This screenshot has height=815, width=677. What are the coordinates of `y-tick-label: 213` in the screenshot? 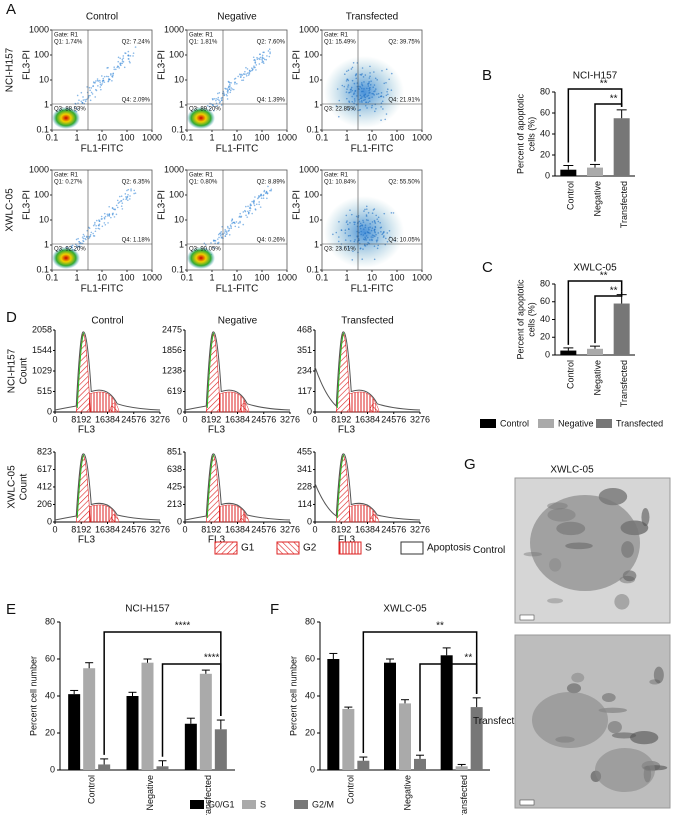 It's located at (174, 504).